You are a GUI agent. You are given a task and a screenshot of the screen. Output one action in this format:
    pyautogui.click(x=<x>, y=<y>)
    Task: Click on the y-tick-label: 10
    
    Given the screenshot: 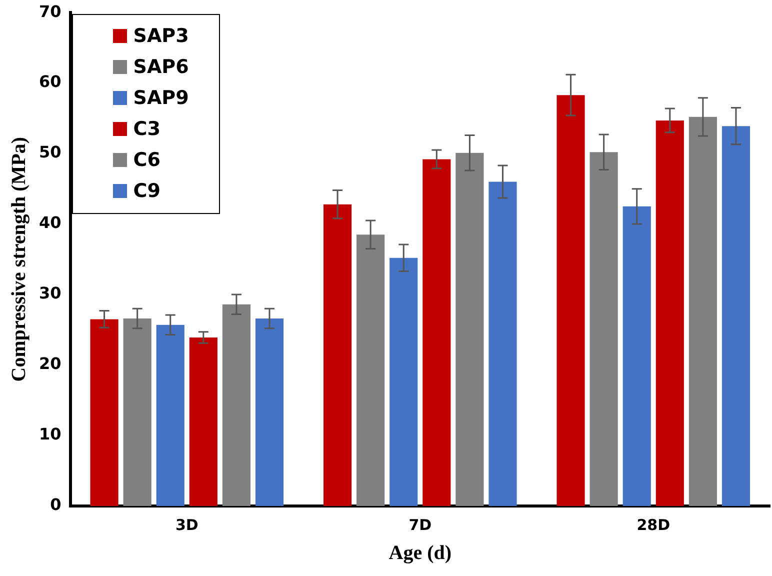 What is the action you would take?
    pyautogui.click(x=50, y=434)
    